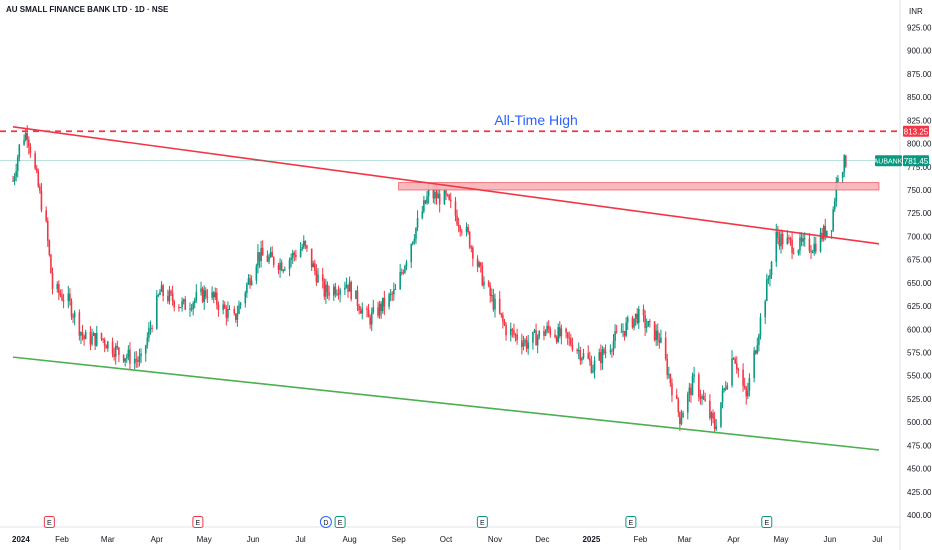  Describe the element at coordinates (919, 144) in the screenshot. I see `price-tick-label: 800.00` at that location.